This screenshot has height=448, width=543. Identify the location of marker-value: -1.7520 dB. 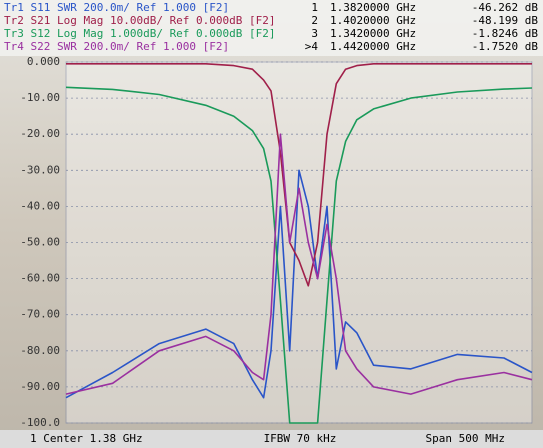
(505, 46).